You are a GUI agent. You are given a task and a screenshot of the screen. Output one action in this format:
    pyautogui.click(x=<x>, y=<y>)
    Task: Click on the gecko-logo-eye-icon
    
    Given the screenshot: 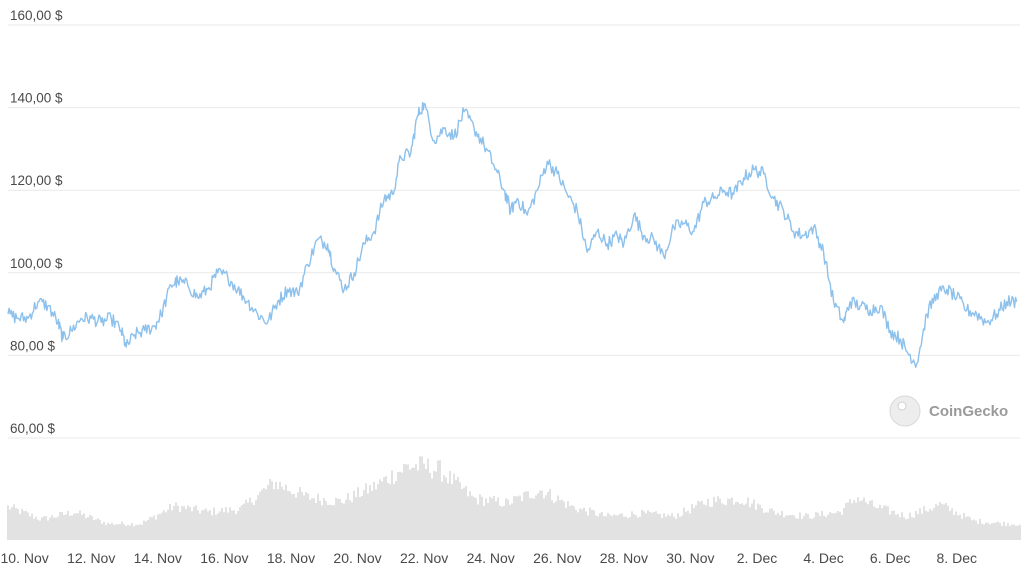 What is the action you would take?
    pyautogui.click(x=902, y=406)
    